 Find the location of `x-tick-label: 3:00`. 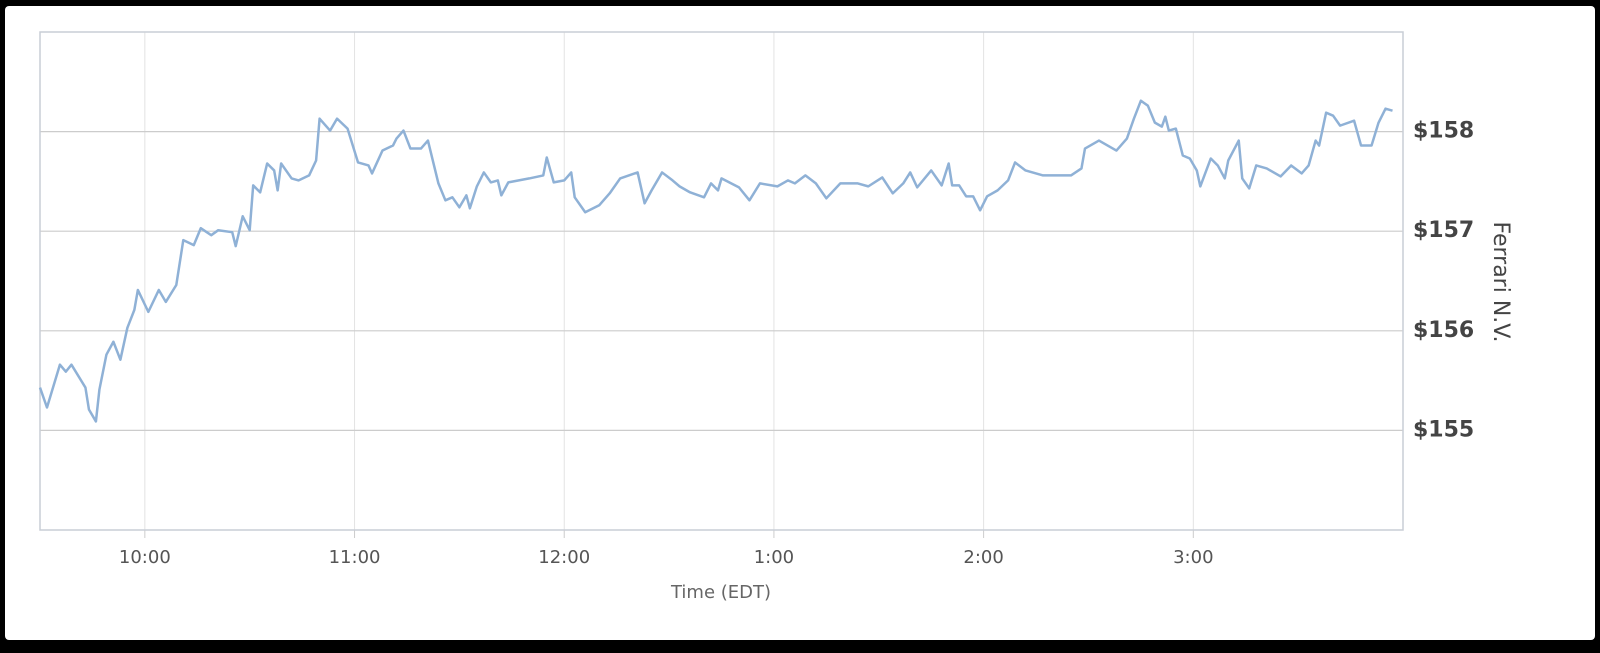

x-tick-label: 3:00 is located at coordinates (1193, 557).